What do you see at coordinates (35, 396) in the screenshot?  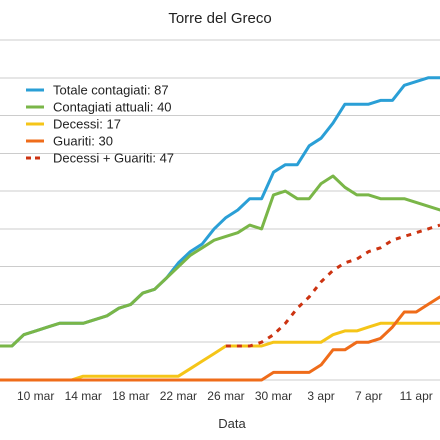 I see `x-tick-label: 10 mar` at bounding box center [35, 396].